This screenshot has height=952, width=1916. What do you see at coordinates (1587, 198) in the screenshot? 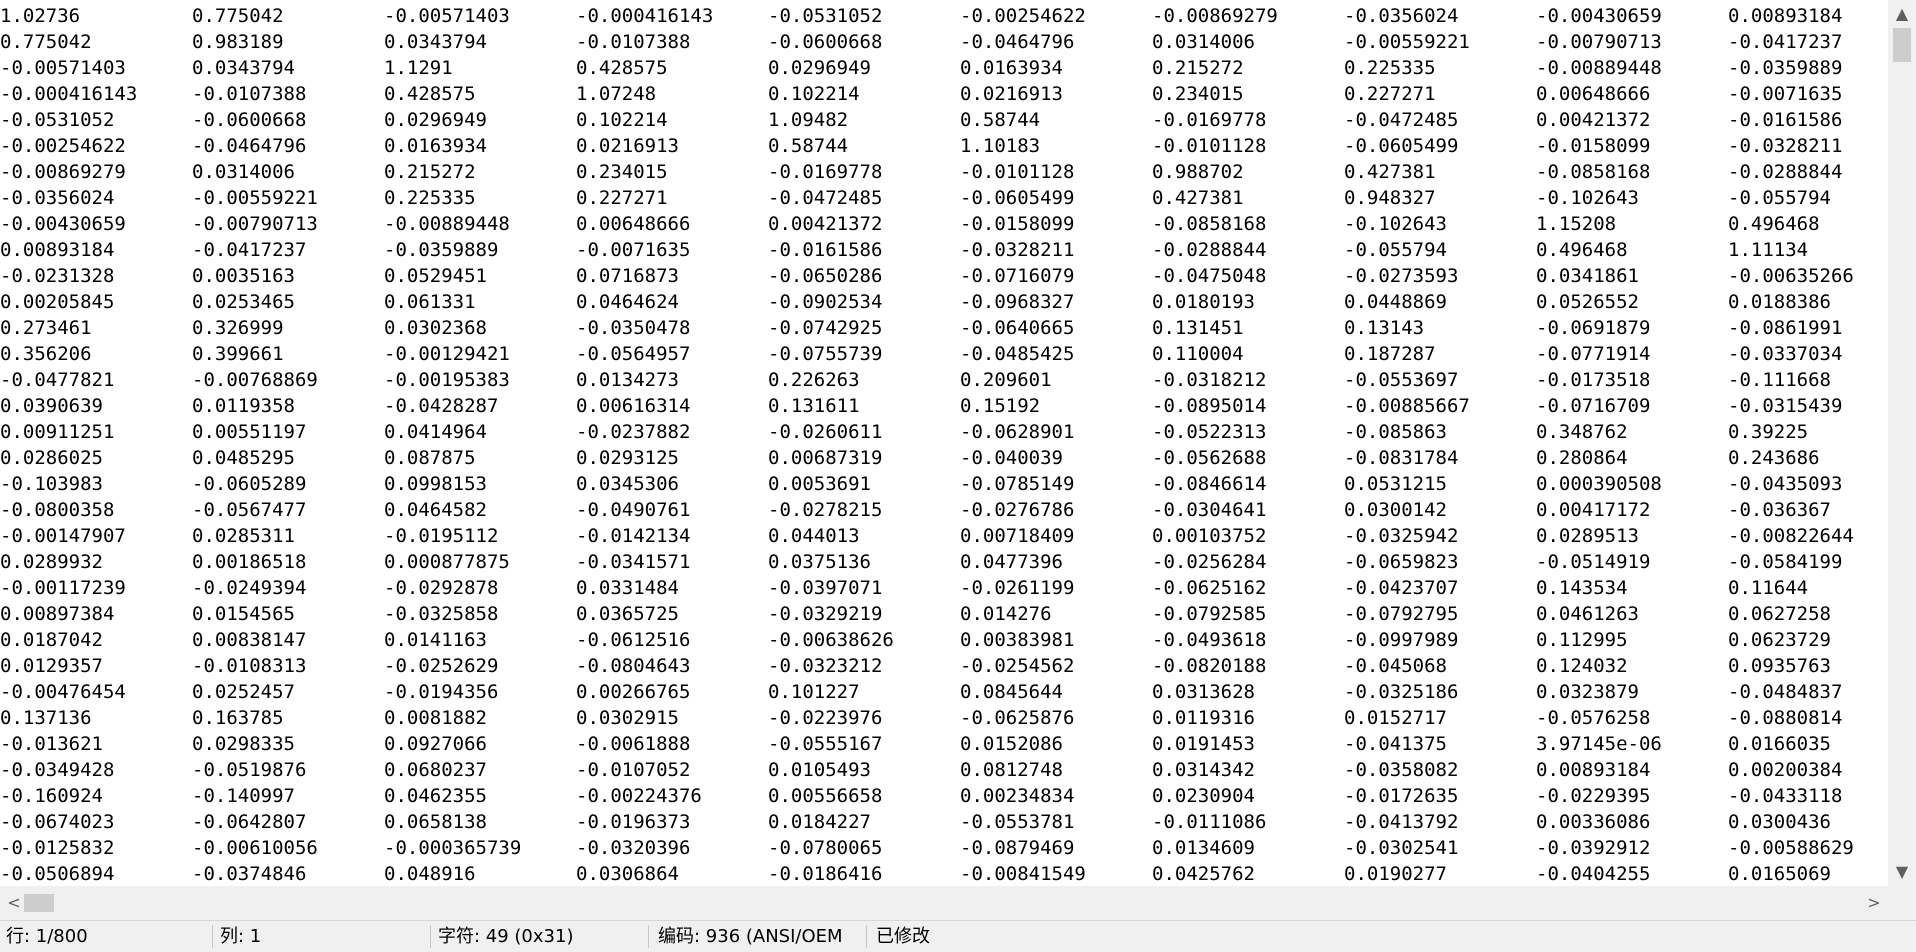
I see `matrix-value: -0.102643` at bounding box center [1587, 198].